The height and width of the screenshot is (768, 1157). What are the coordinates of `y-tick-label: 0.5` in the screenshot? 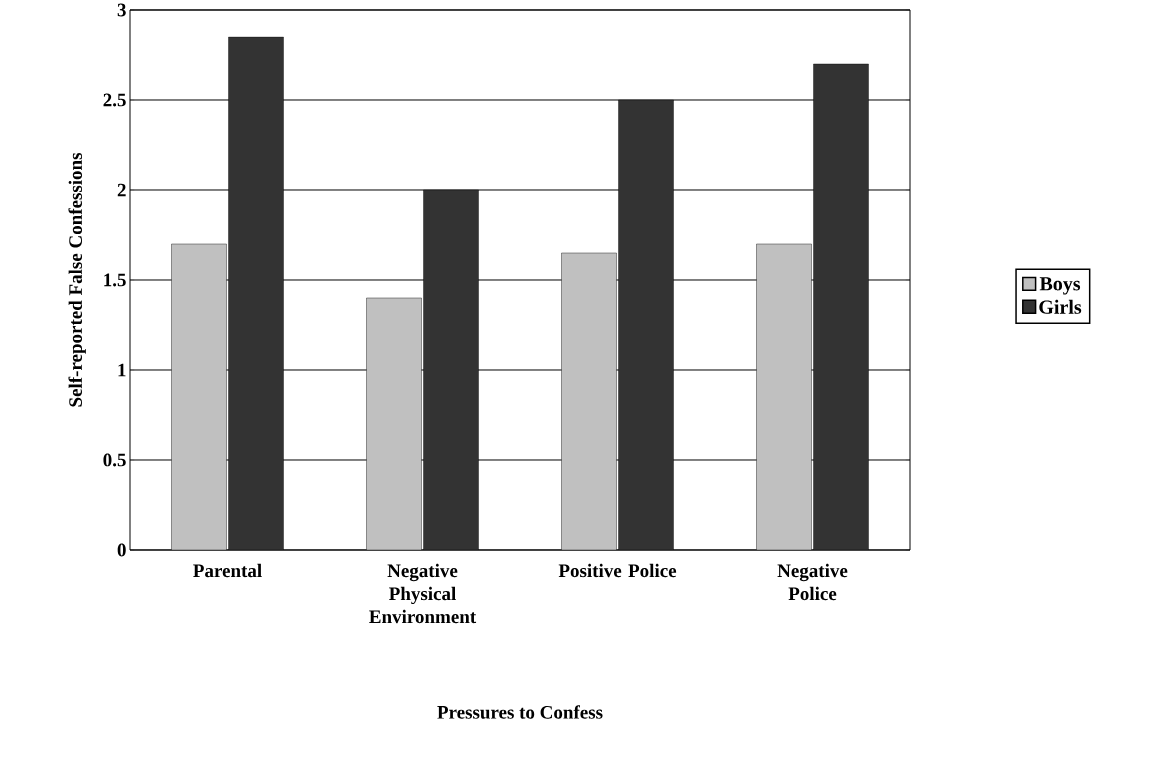 It's located at (114, 460).